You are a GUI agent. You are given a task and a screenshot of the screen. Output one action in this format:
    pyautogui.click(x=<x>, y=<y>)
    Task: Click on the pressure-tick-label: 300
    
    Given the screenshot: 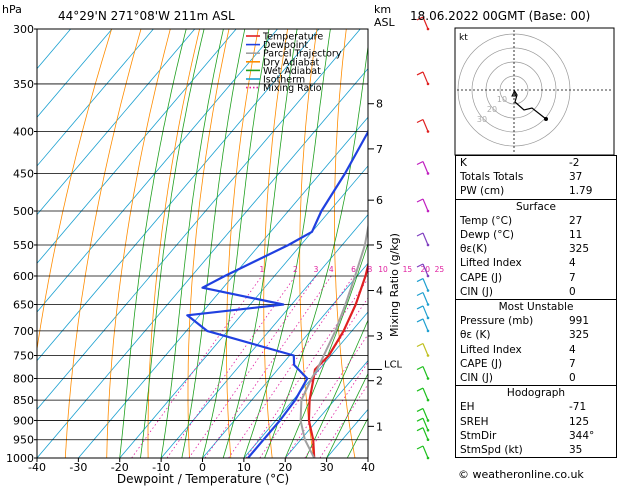 What is the action you would take?
    pyautogui.click(x=23, y=29)
    